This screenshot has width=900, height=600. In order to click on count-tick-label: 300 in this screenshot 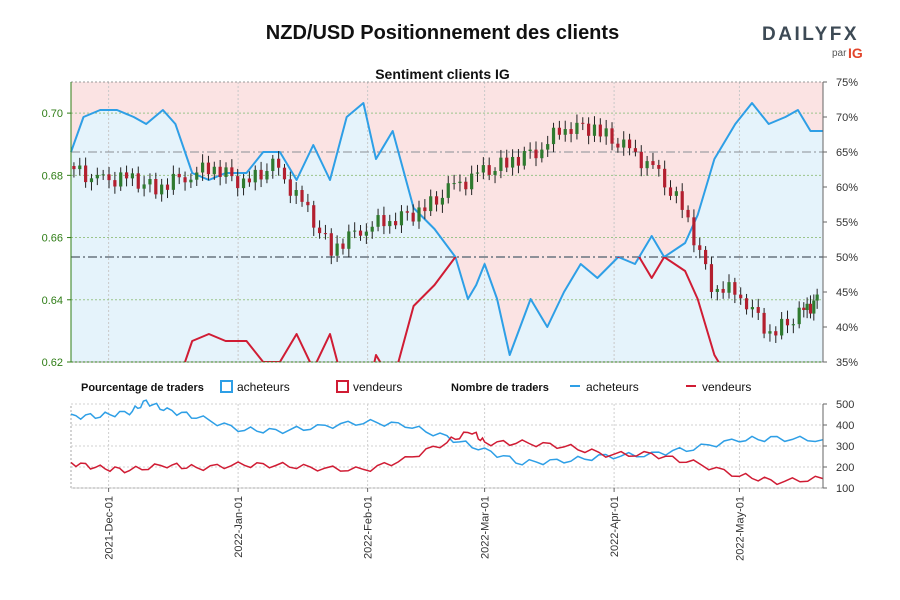, I will do `click(845, 447)`.